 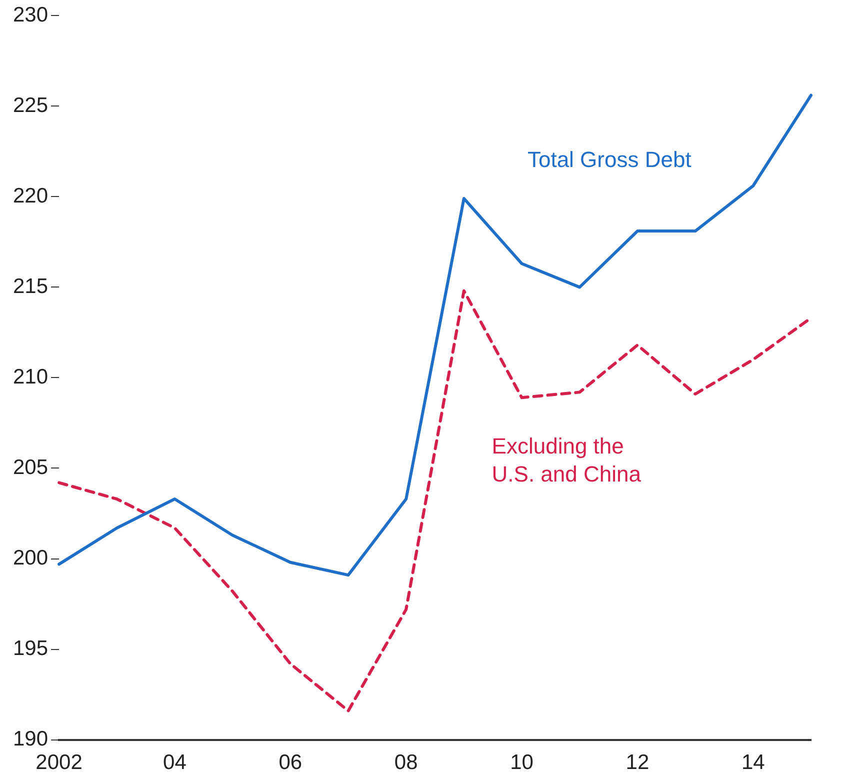 I want to click on y-tick-label: 215, so click(x=30, y=286).